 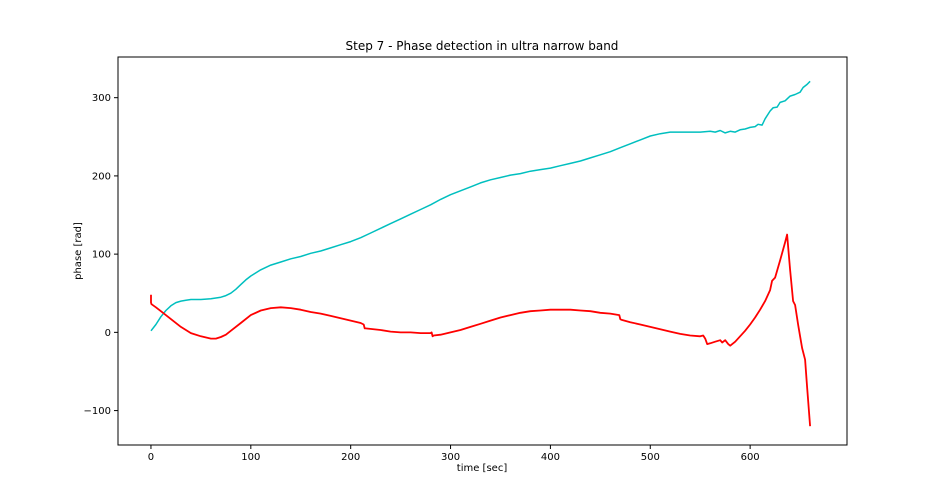 I want to click on x-tick-label: 600, so click(x=750, y=457).